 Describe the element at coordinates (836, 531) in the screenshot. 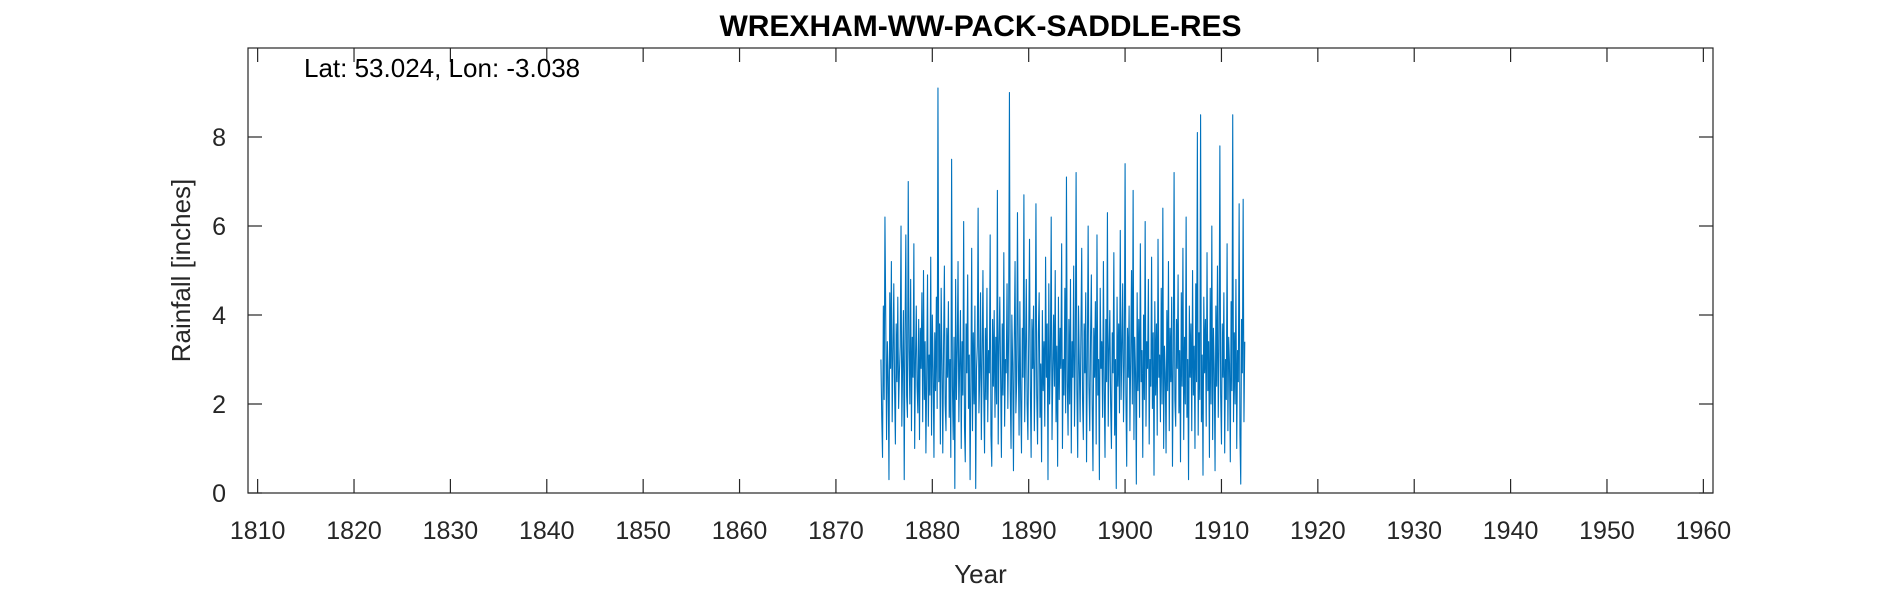

I see `x-tick-label: 1870` at that location.